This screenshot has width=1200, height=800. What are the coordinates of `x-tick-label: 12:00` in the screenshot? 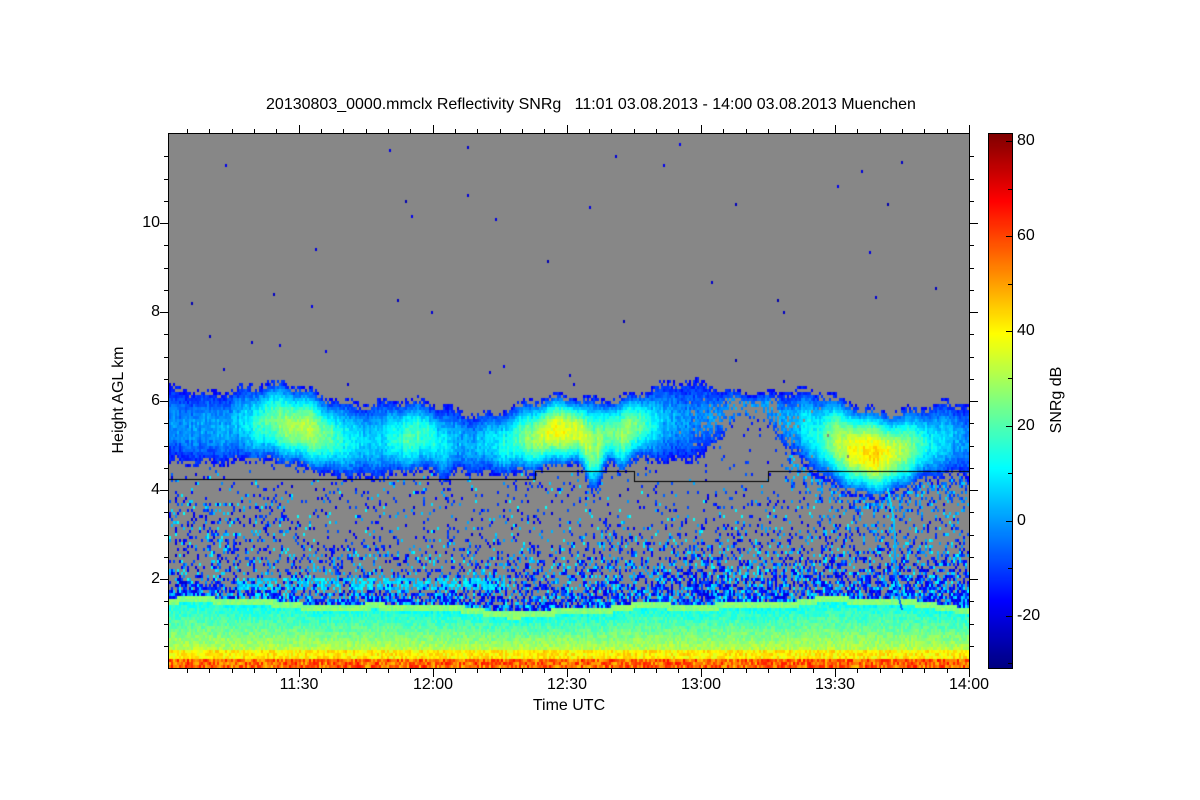 It's located at (433, 684).